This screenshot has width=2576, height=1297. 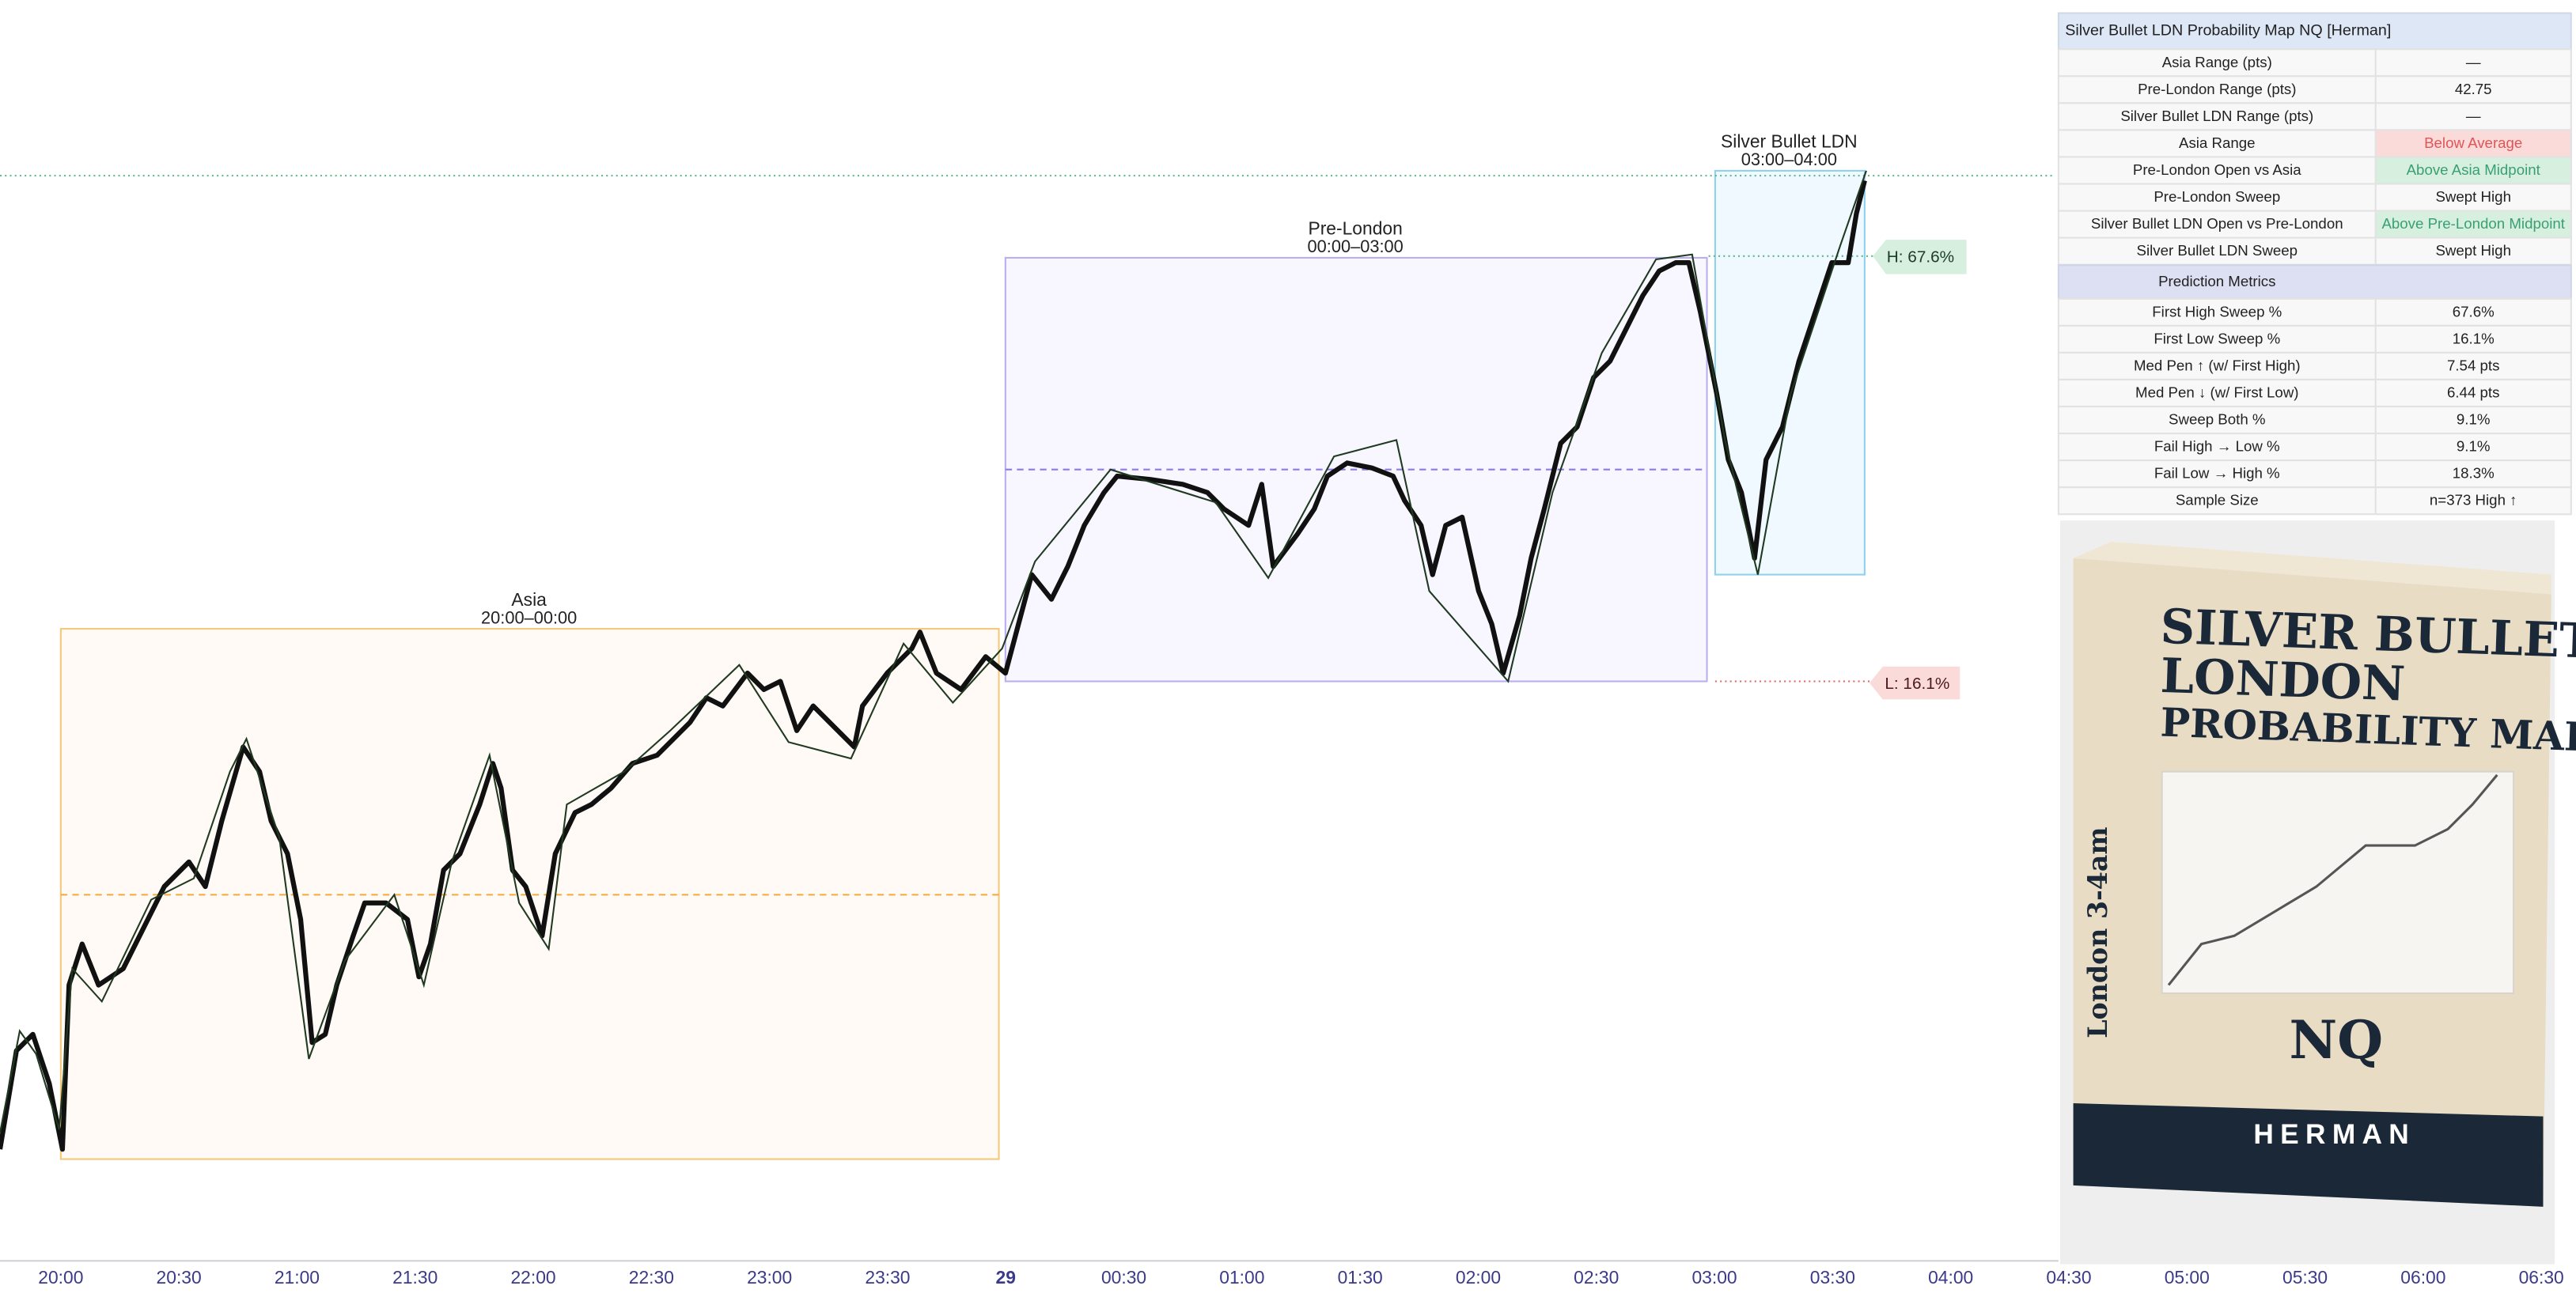 I want to click on row-label: Med Pen ↑ (w/ First High), so click(x=2217, y=365).